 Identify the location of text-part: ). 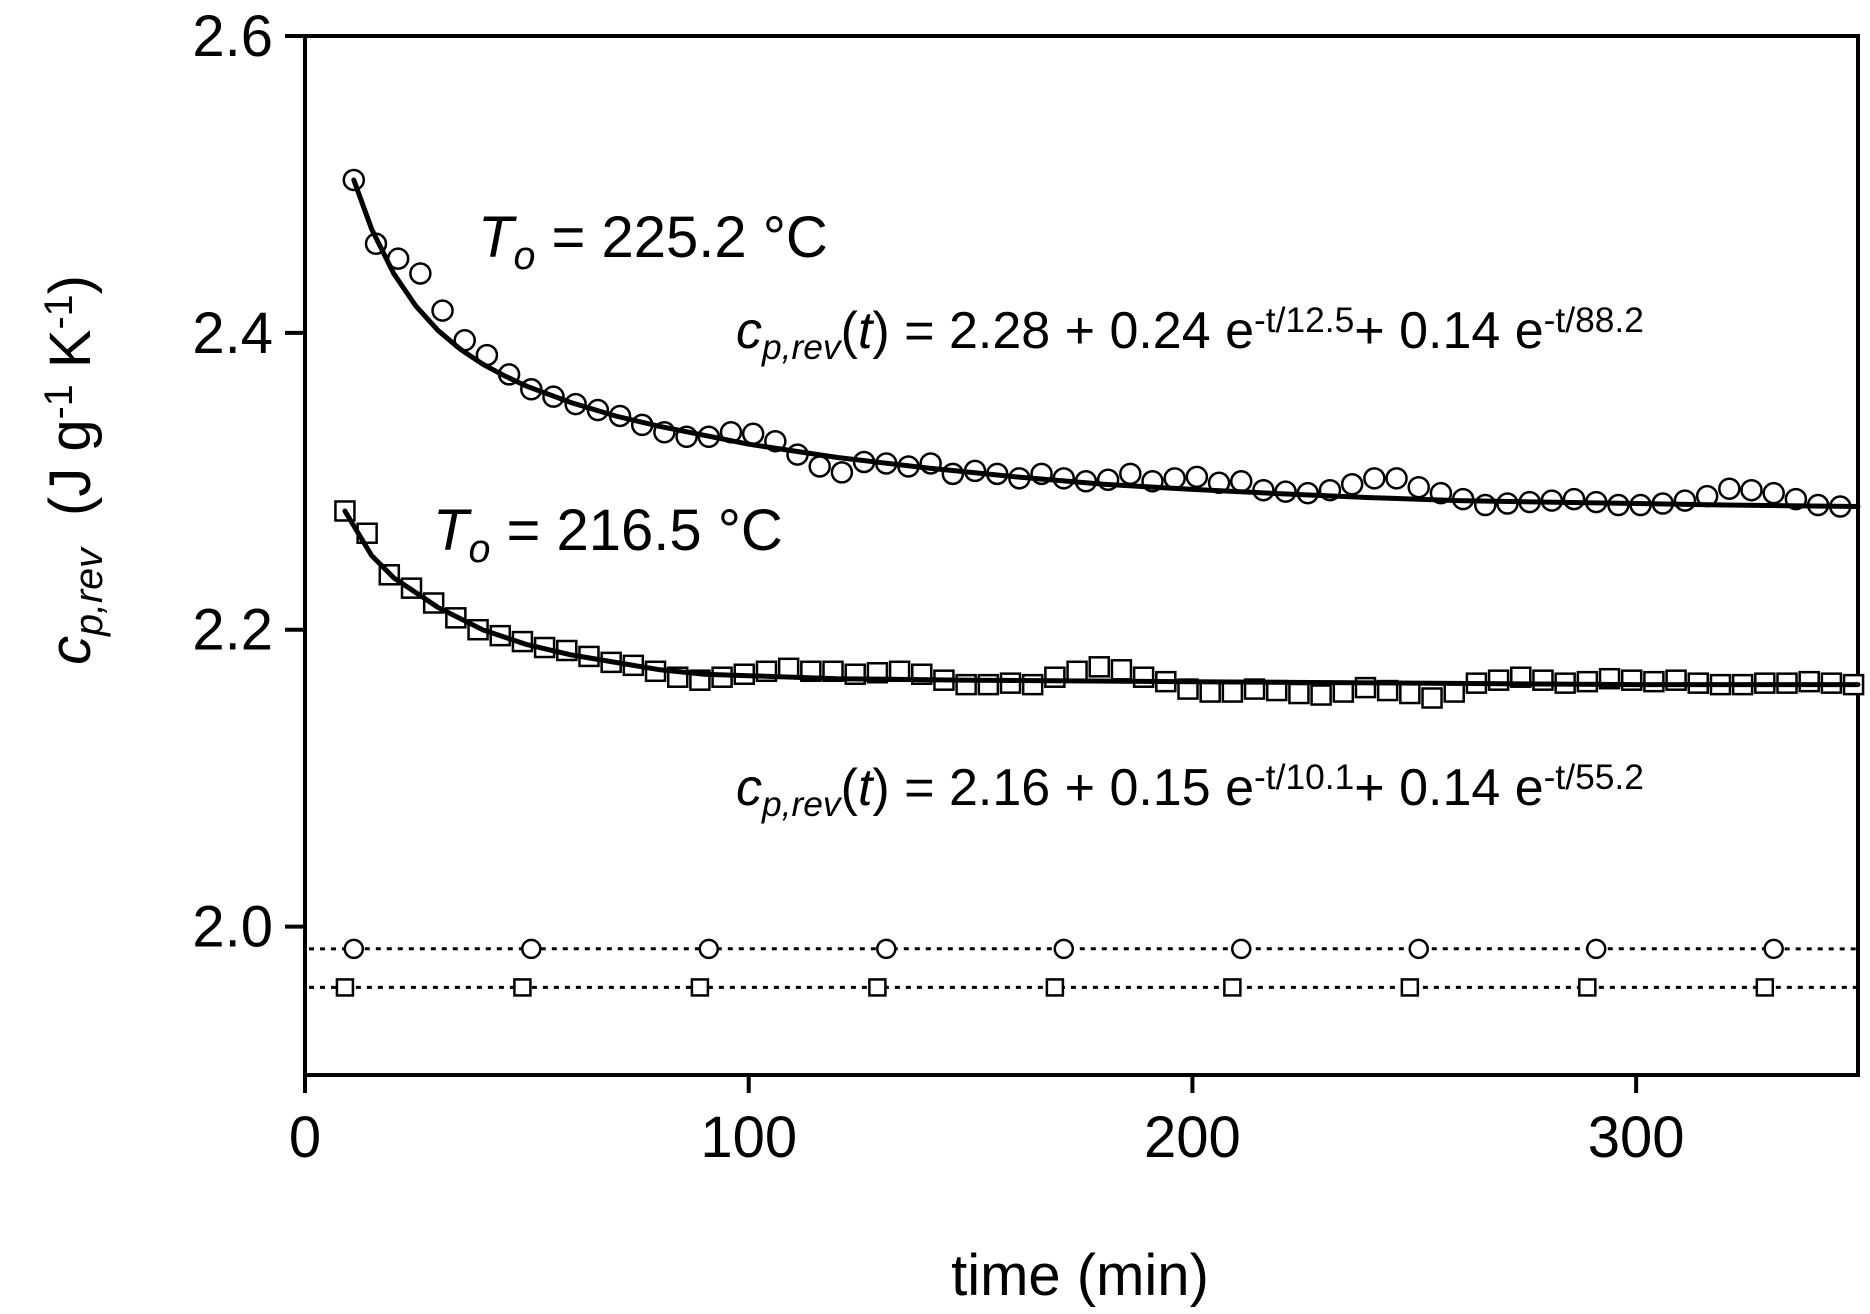
(70, 284).